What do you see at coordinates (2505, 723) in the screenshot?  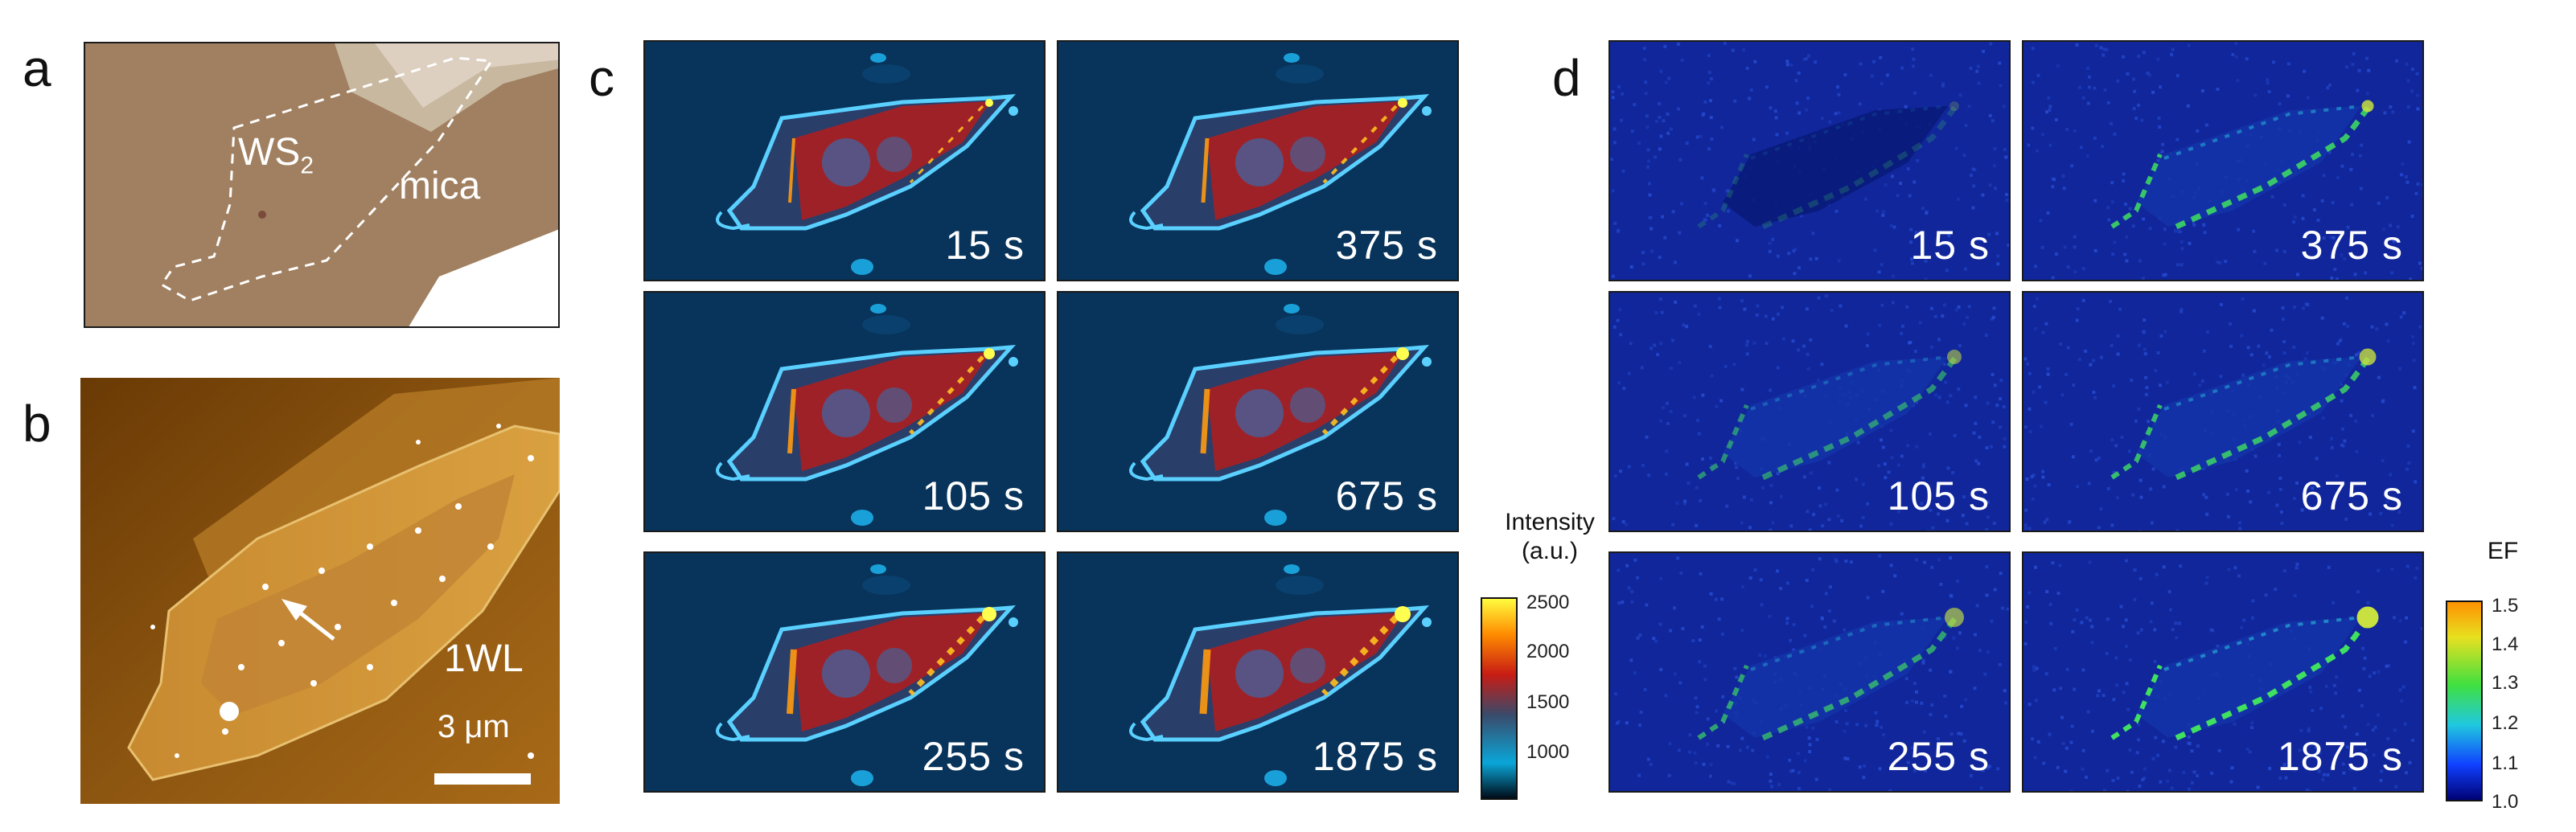 I see `ef-tick: 1.2` at bounding box center [2505, 723].